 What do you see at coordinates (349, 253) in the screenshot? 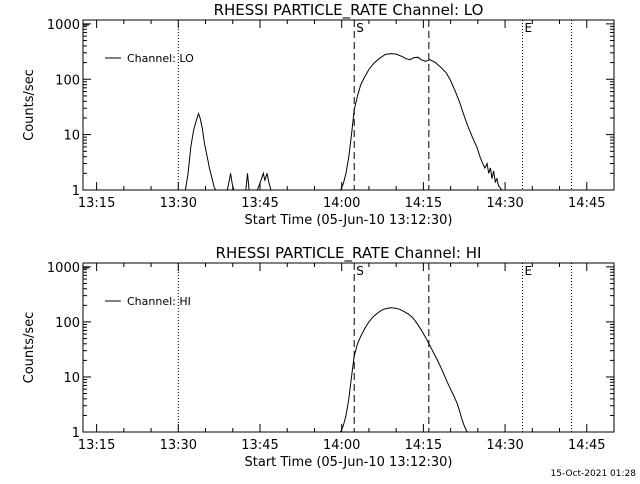
I see `chart2-title: RHESSI PARTICLE_RATE Channel: HI` at bounding box center [349, 253].